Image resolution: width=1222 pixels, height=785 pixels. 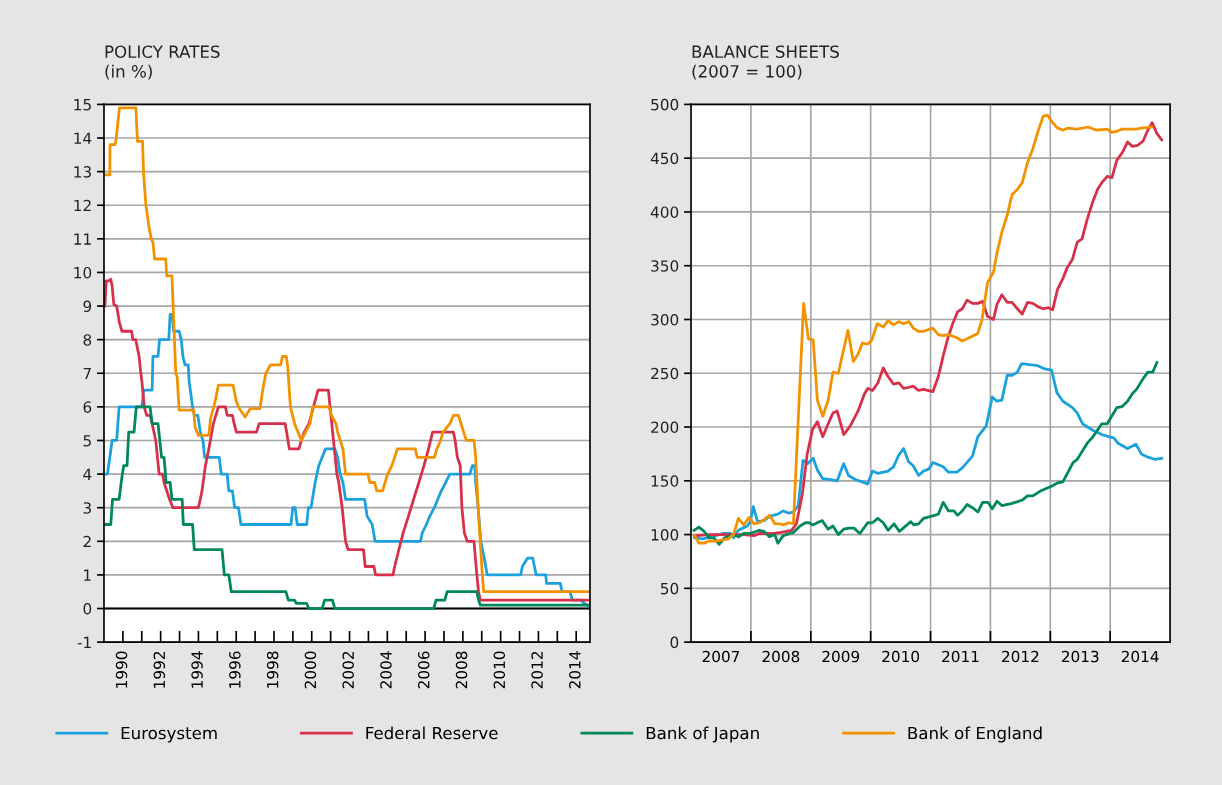 I want to click on y-tick-label: 7, so click(x=87, y=373).